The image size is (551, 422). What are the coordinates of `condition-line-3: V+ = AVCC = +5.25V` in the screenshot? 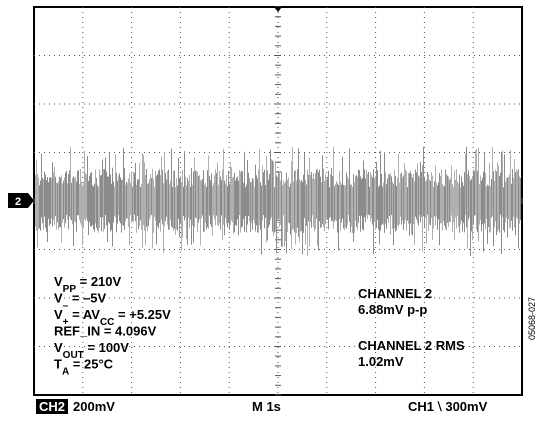 It's located at (112, 317).